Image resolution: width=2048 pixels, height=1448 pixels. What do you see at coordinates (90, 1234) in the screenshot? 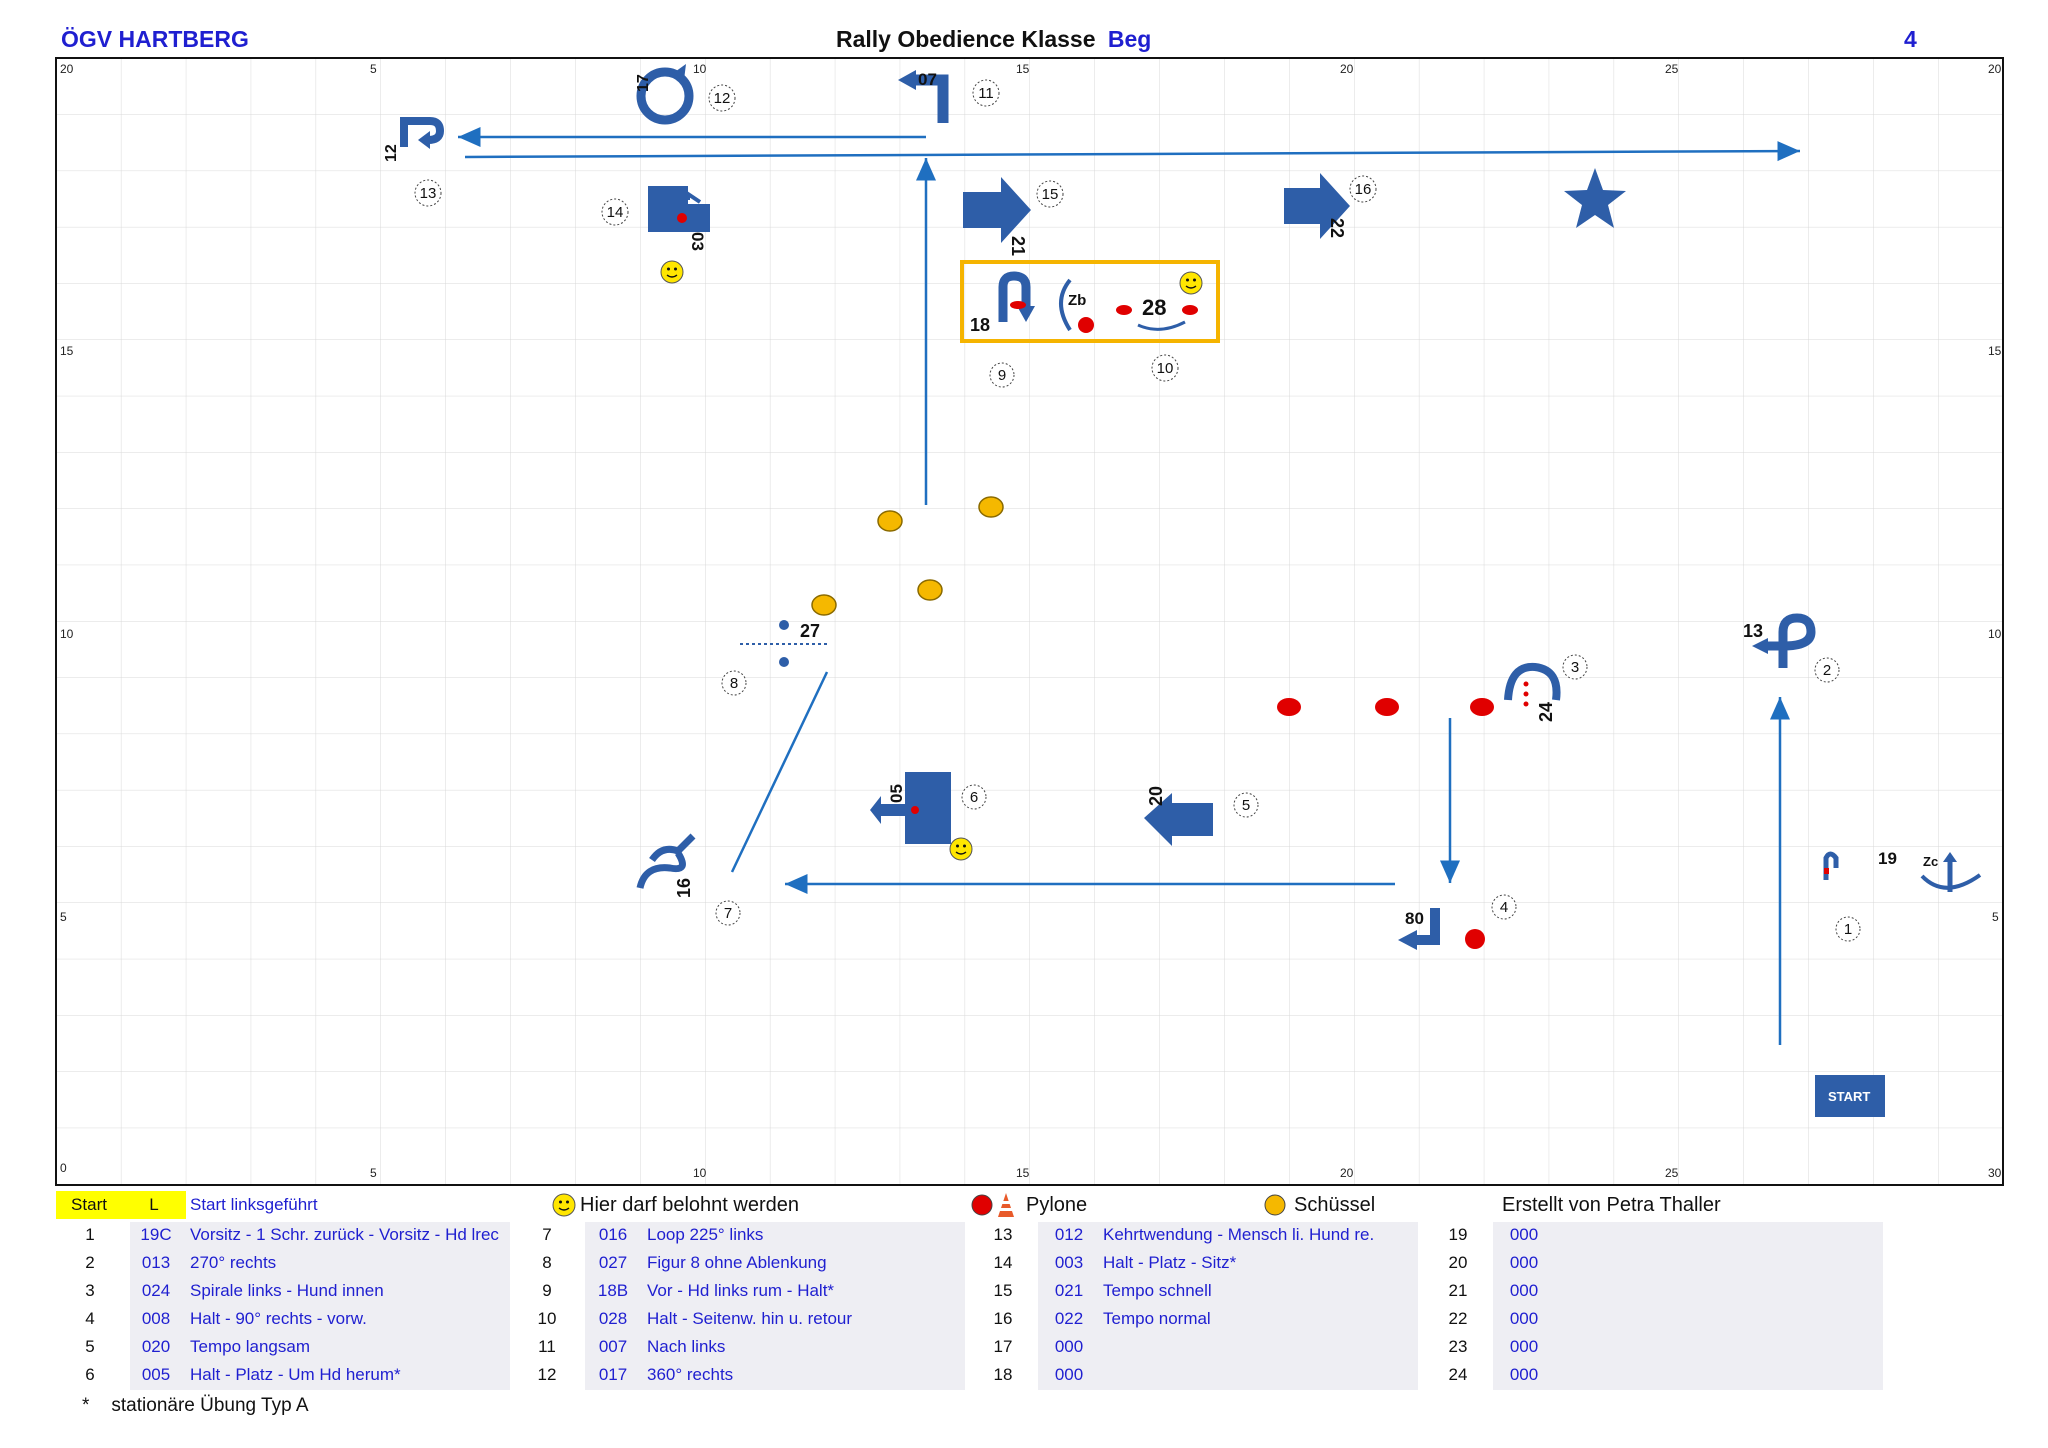
I see `exercise-number: 1` at bounding box center [90, 1234].